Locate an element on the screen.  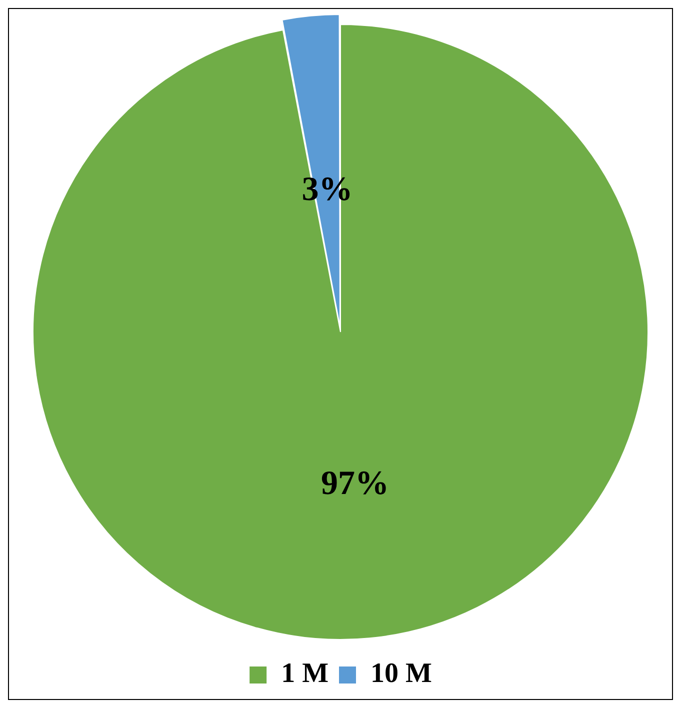
data-label: 97% is located at coordinates (354, 483).